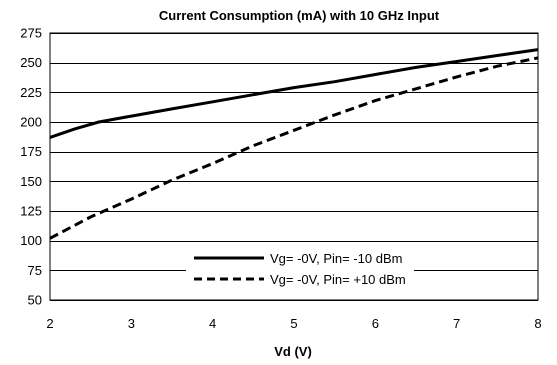 The image size is (557, 365). Describe the element at coordinates (131, 323) in the screenshot. I see `x-tick-label-3: 3` at that location.